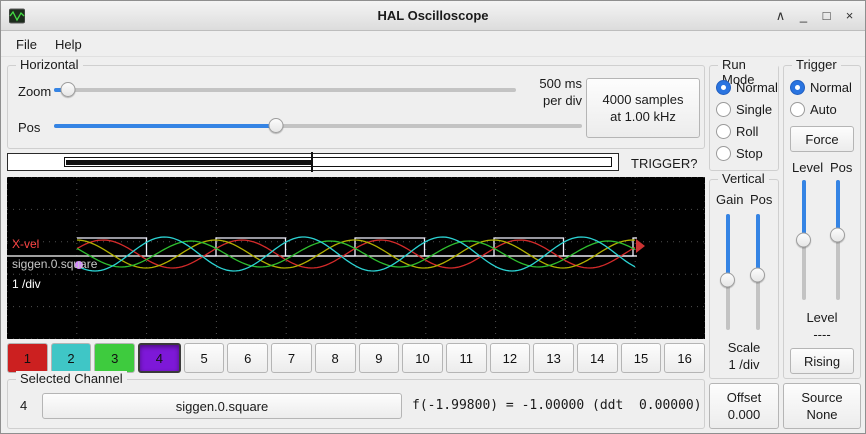 The height and width of the screenshot is (434, 866). Describe the element at coordinates (684, 358) in the screenshot. I see `channel-button-16: 16` at that location.